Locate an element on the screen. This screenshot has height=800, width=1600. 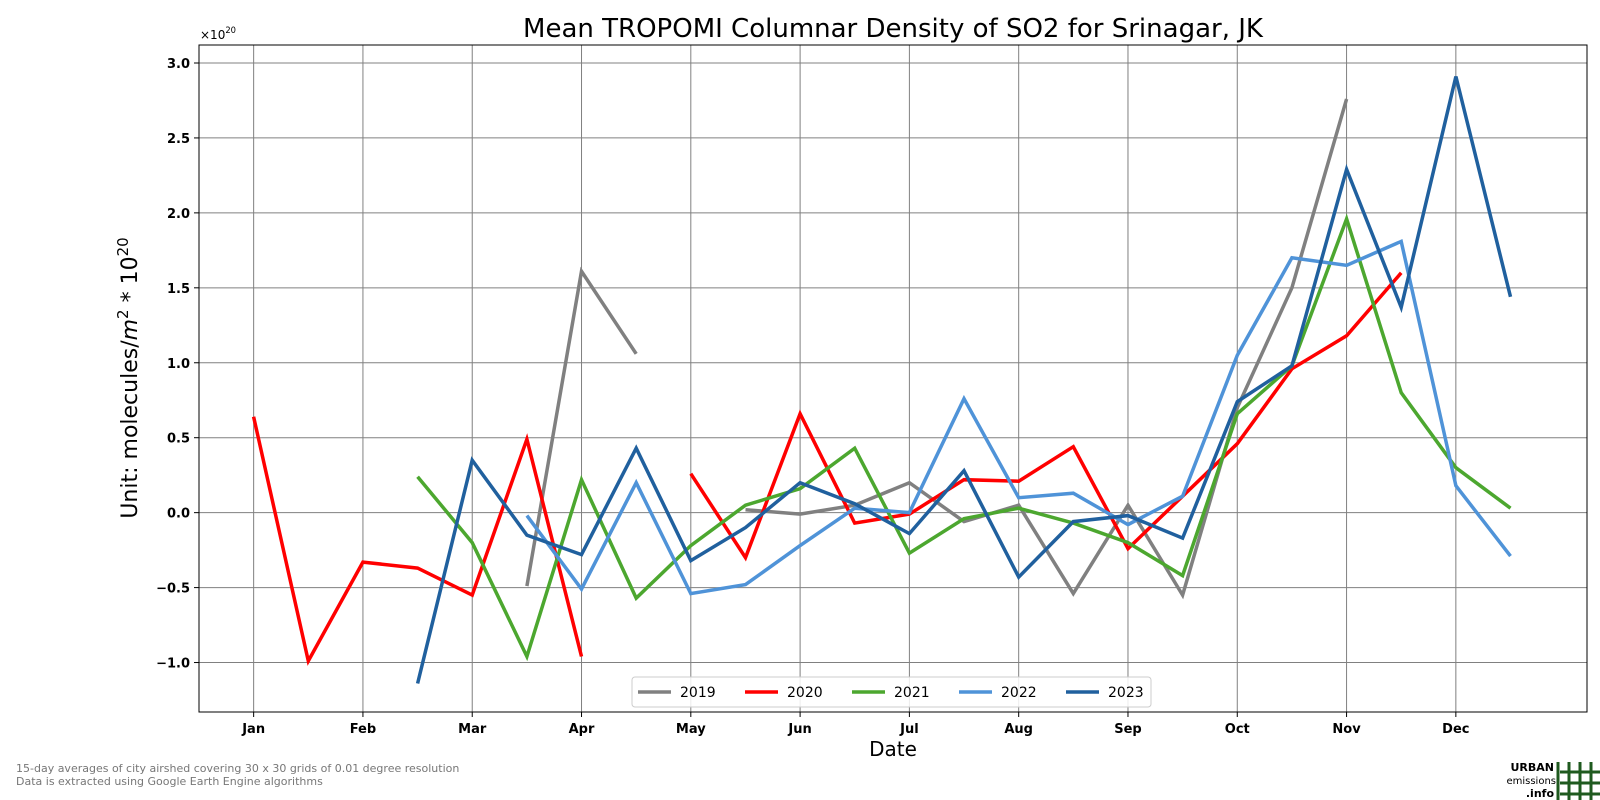
legend: 2019 2020 2021 2022 2023 is located at coordinates (891, 692).